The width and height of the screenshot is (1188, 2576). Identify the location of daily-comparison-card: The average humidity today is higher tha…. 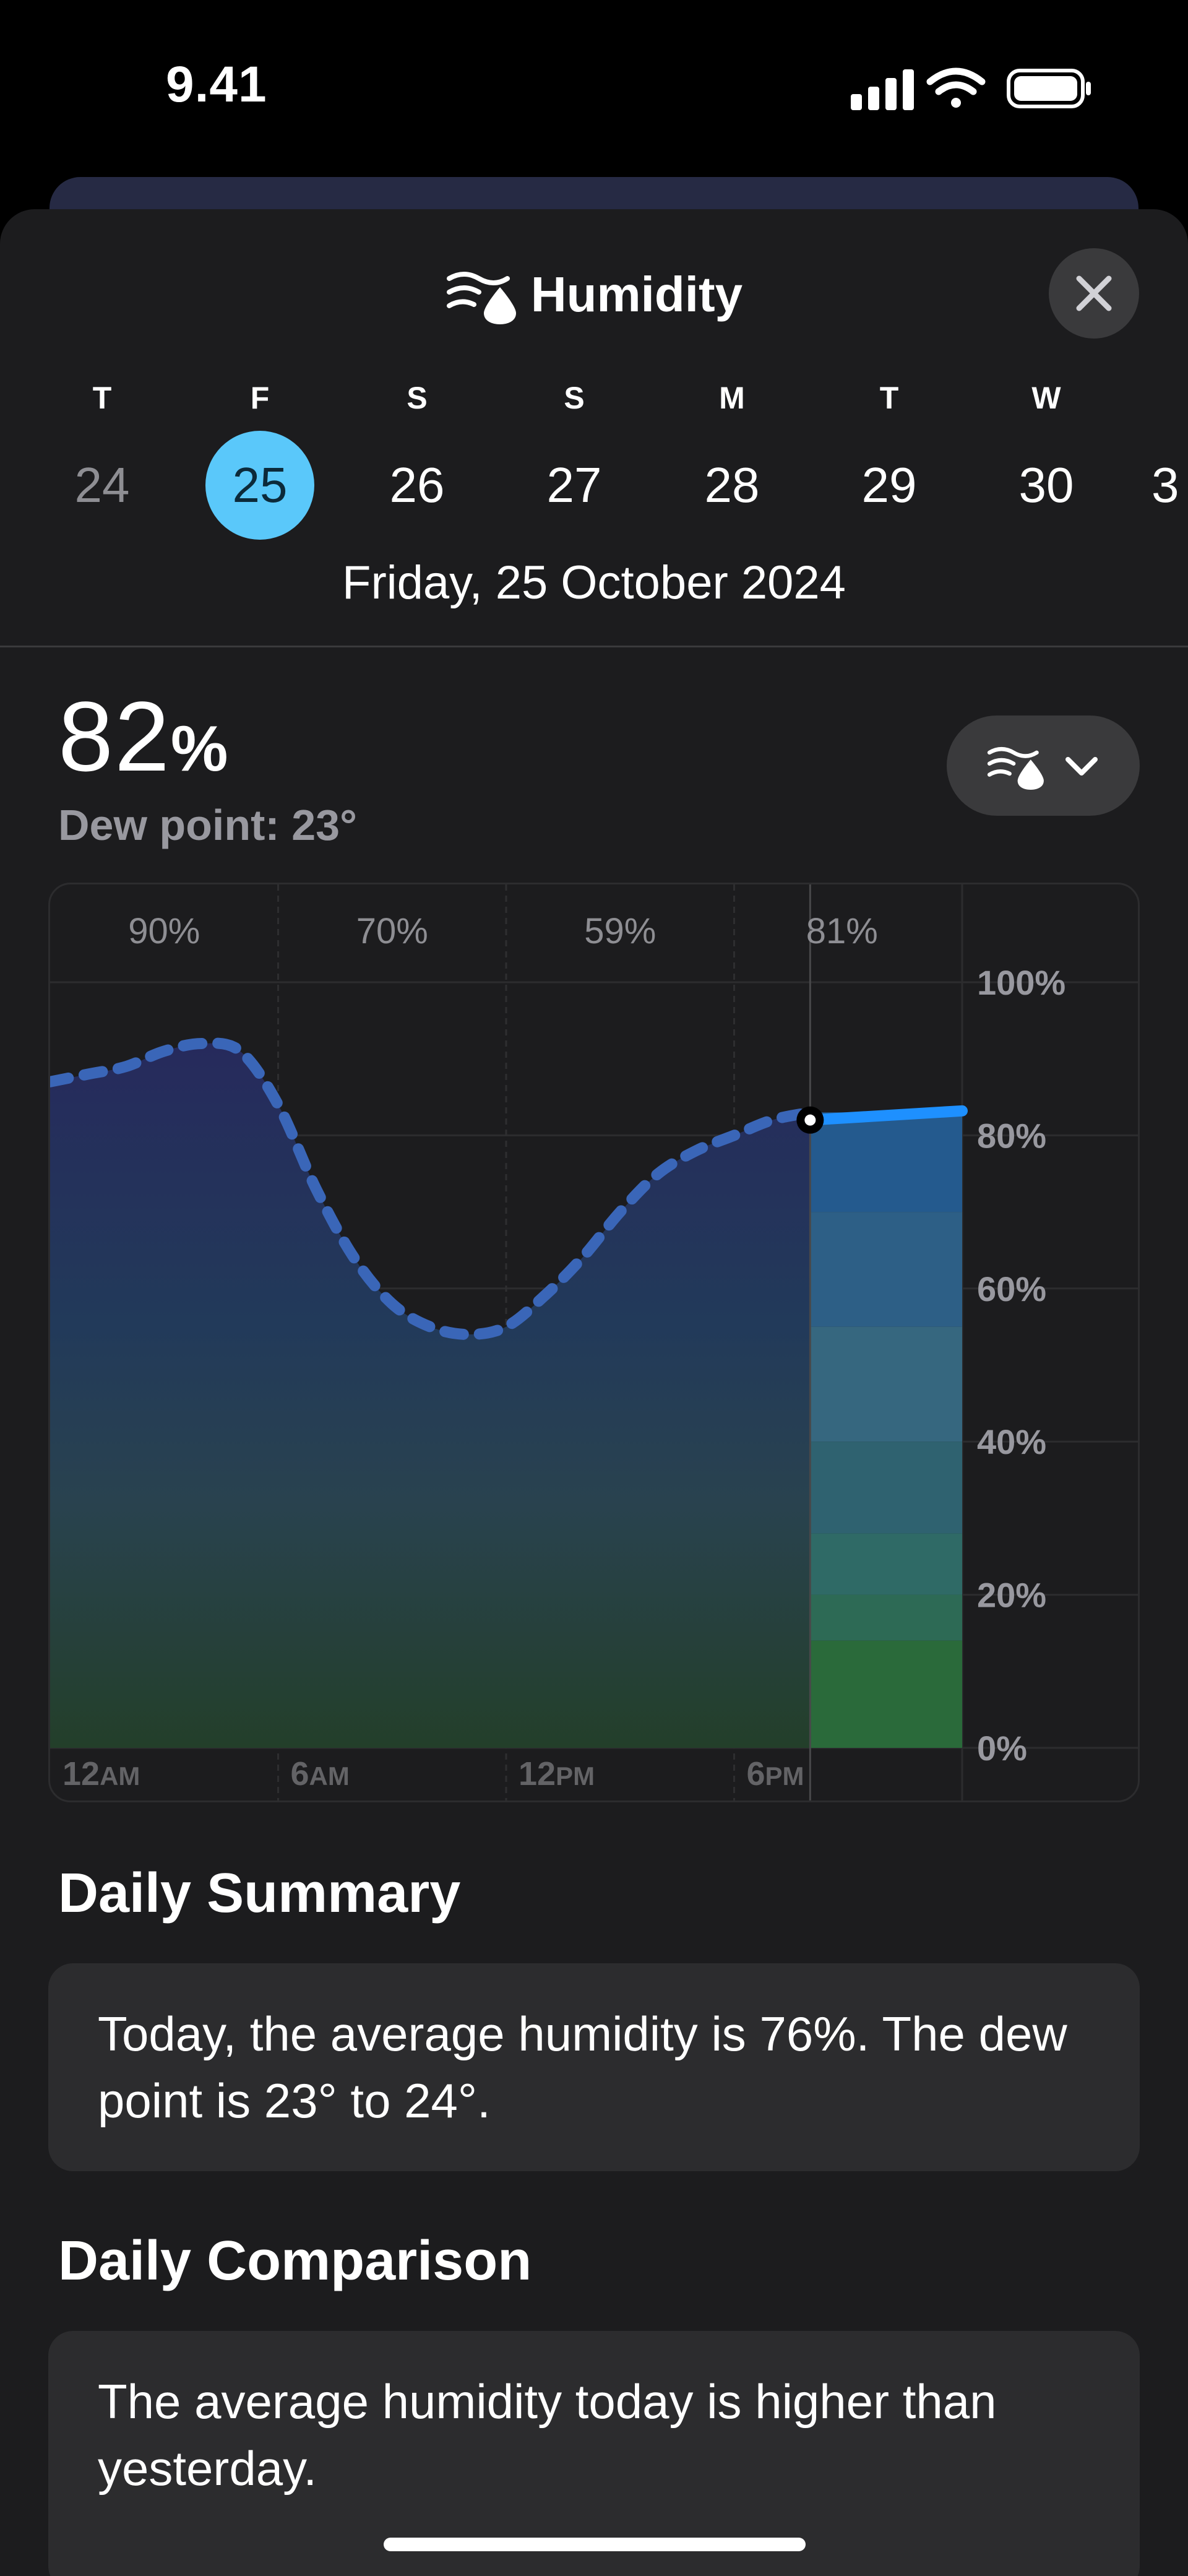
(594, 2453).